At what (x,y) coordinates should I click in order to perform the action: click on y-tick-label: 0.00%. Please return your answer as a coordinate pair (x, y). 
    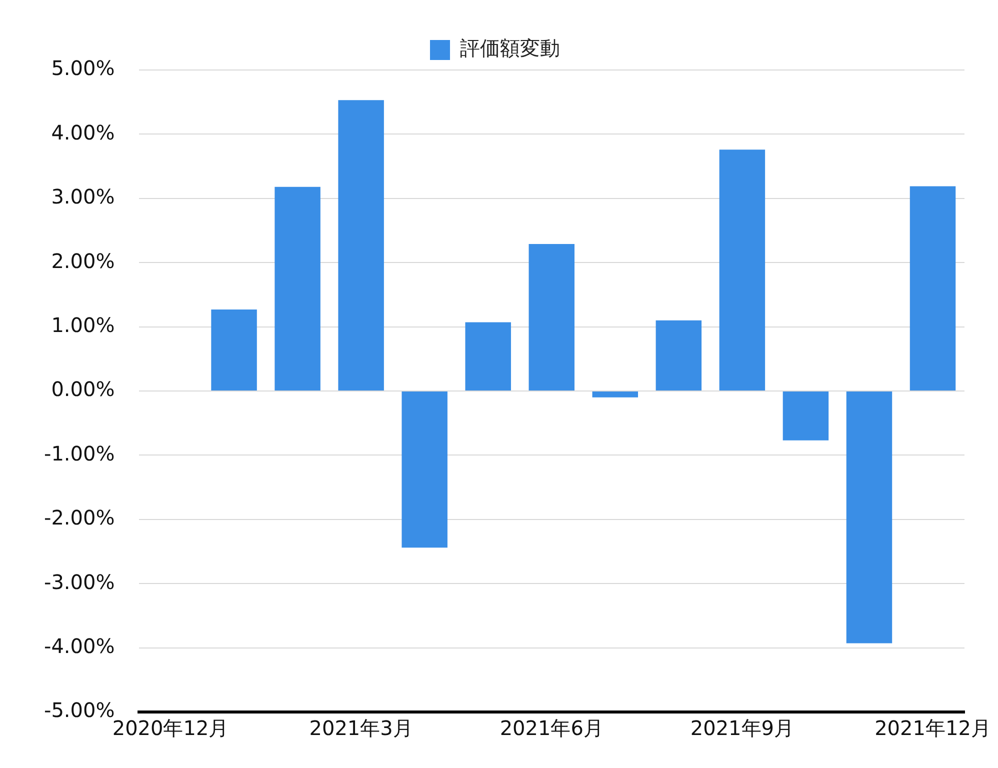
    Looking at the image, I should click on (83, 389).